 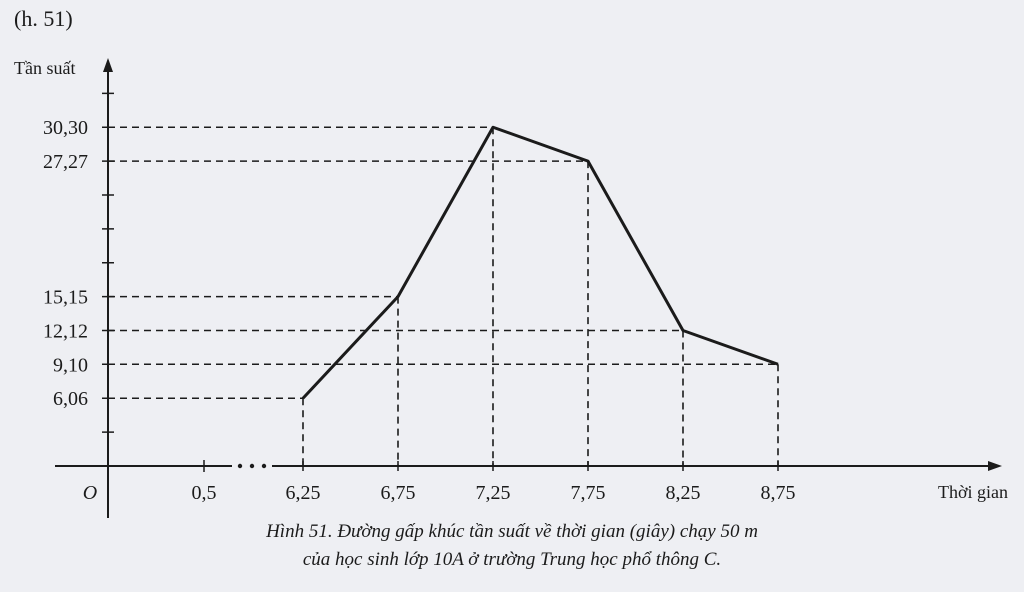 I want to click on x-tick-label: 0,5, so click(x=204, y=493).